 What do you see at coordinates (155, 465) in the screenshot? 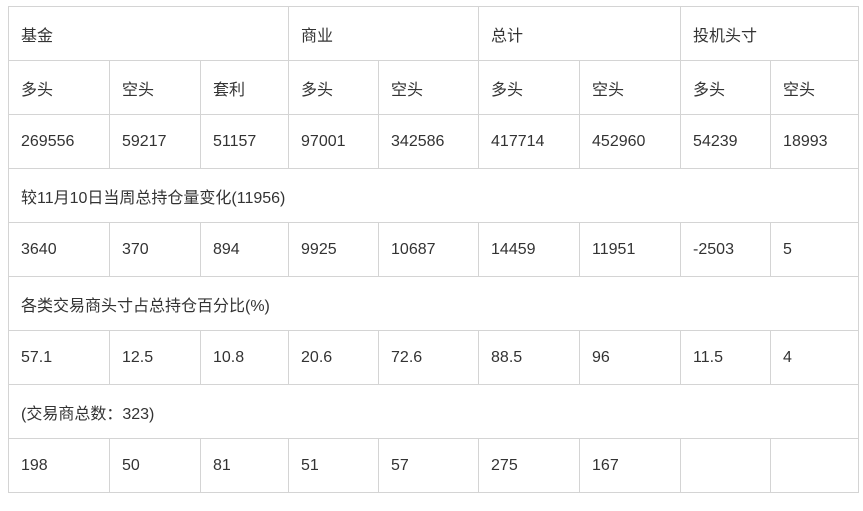
I see `traders-cell: 50` at bounding box center [155, 465].